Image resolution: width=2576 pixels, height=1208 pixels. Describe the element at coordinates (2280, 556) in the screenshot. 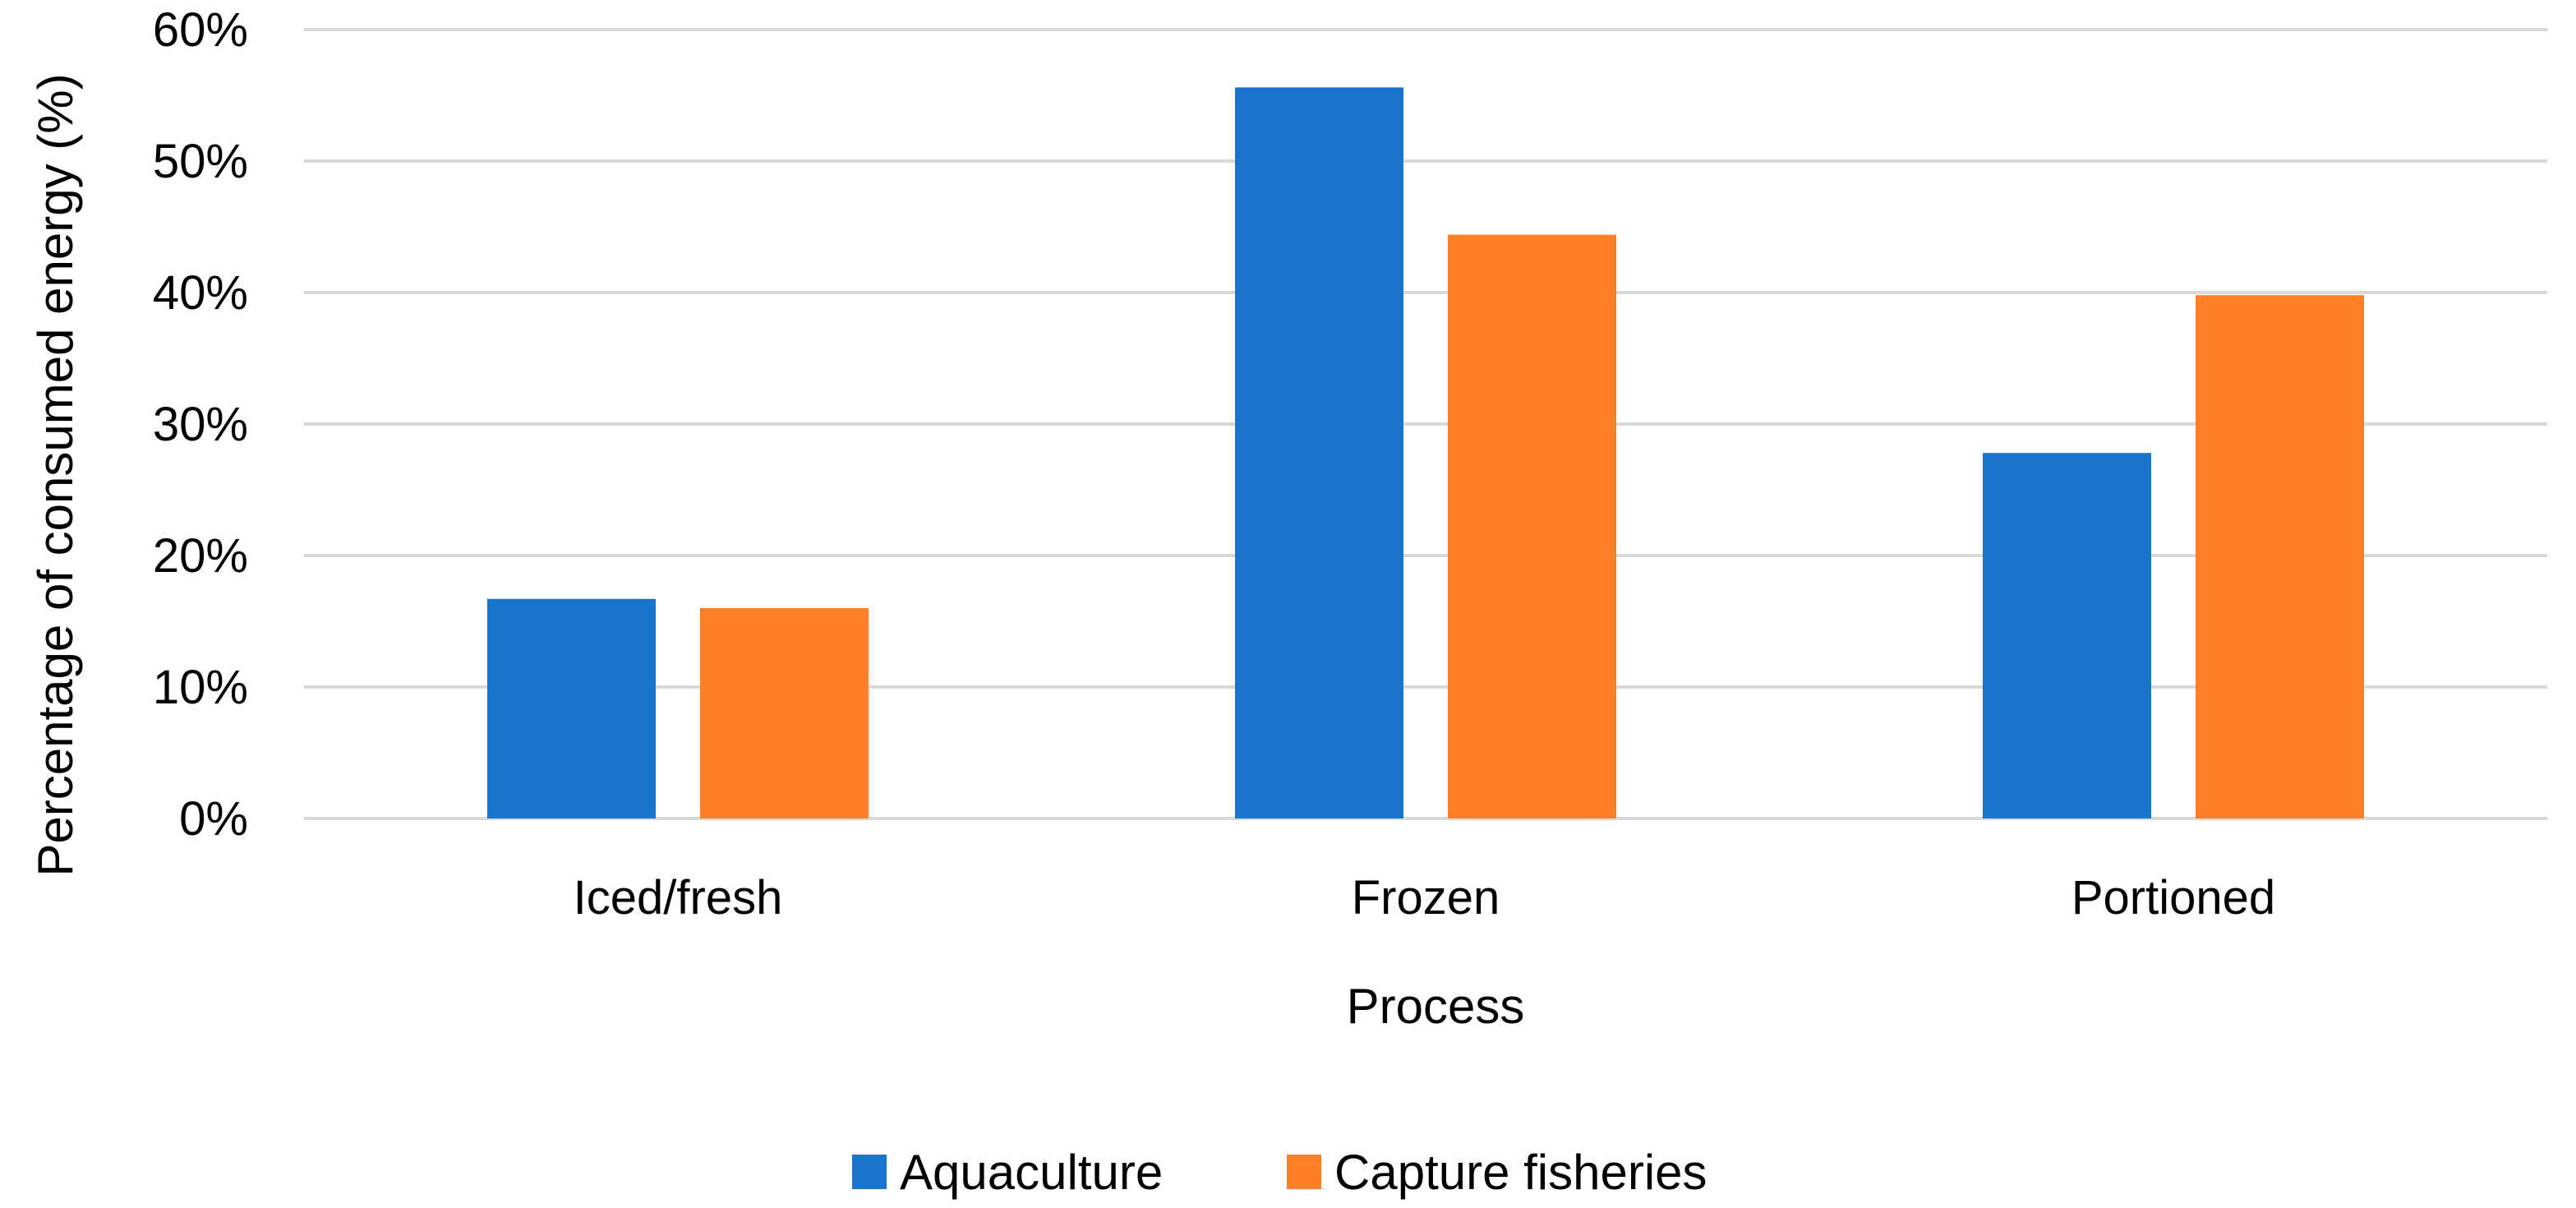

I see `bar-capture-fisheries-portioned` at that location.